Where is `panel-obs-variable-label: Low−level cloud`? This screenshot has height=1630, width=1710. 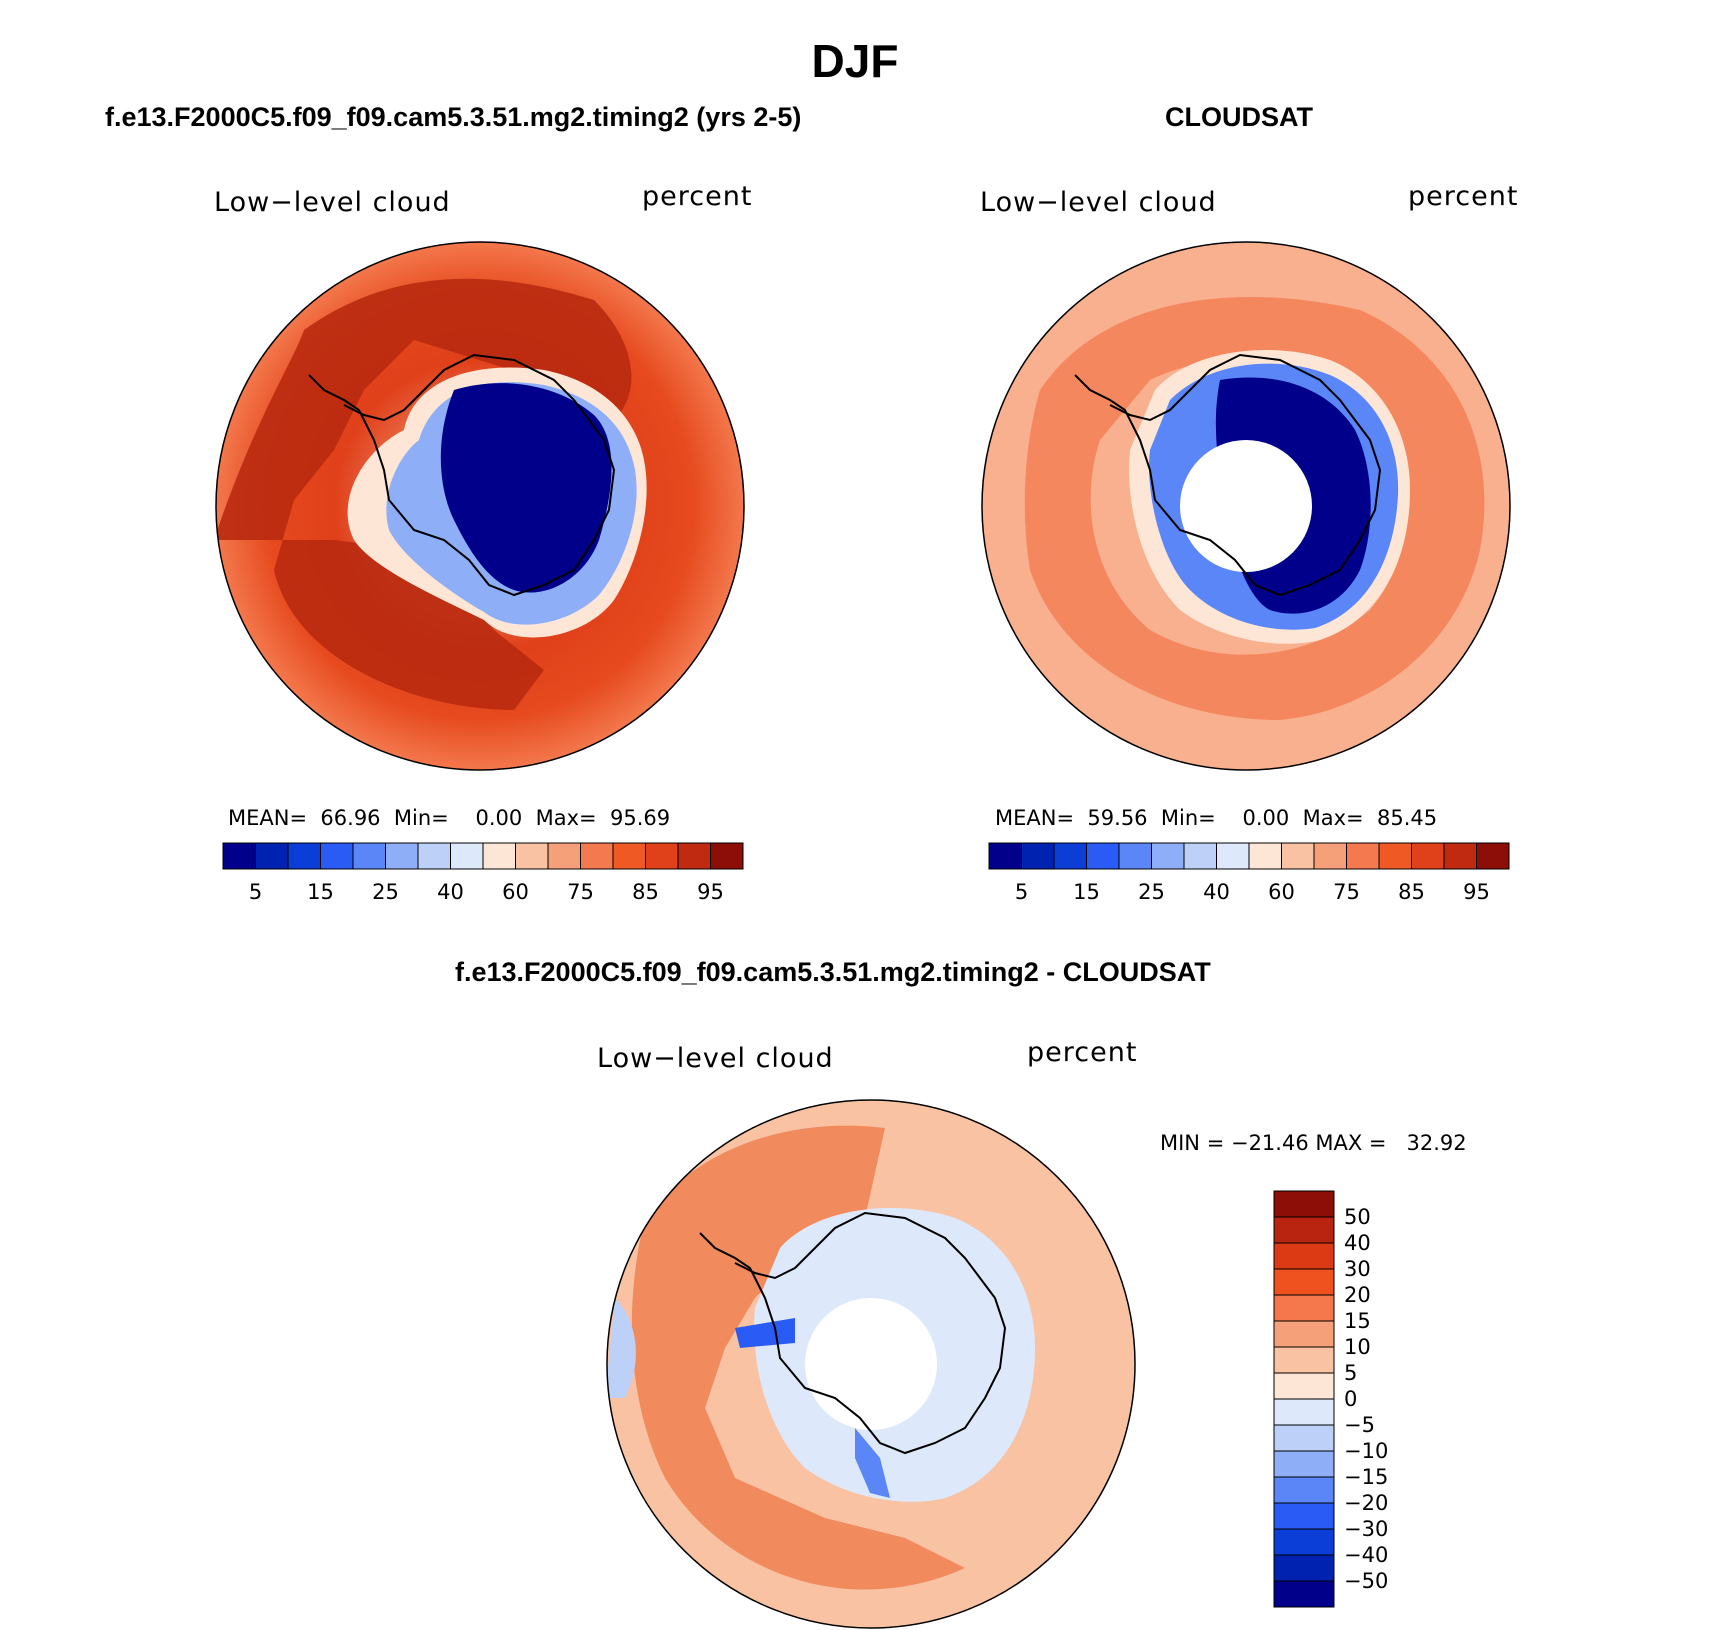 panel-obs-variable-label: Low−level cloud is located at coordinates (1098, 202).